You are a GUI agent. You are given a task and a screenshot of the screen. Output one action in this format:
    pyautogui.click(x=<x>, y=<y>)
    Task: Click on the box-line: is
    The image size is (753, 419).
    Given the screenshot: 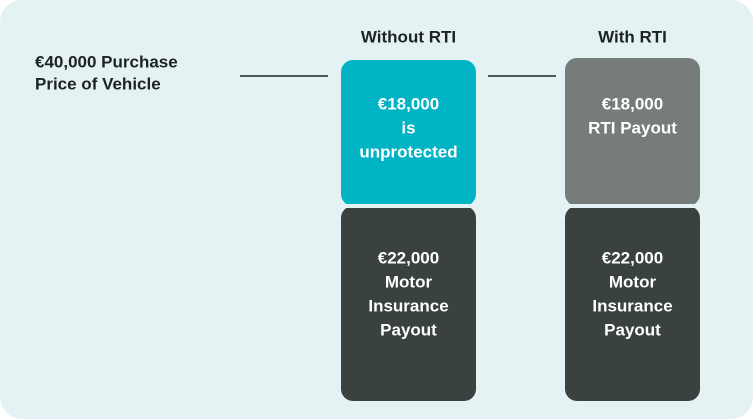 What is the action you would take?
    pyautogui.click(x=408, y=127)
    